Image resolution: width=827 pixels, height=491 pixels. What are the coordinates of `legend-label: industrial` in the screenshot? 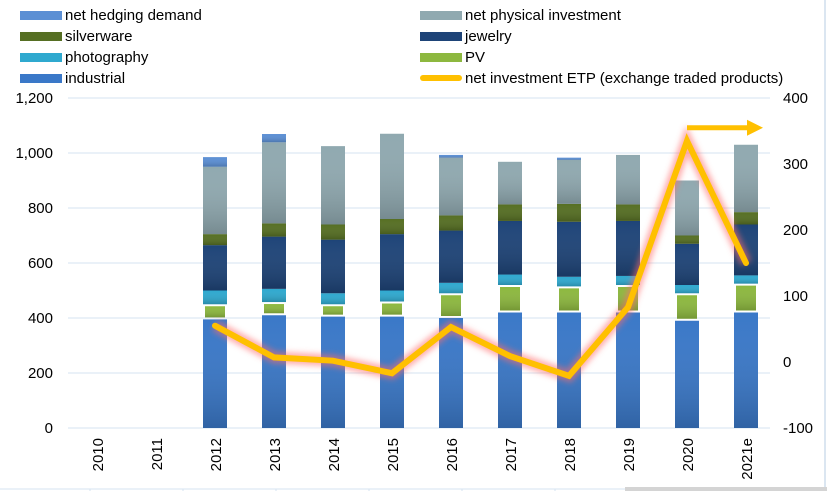 It's located at (95, 78).